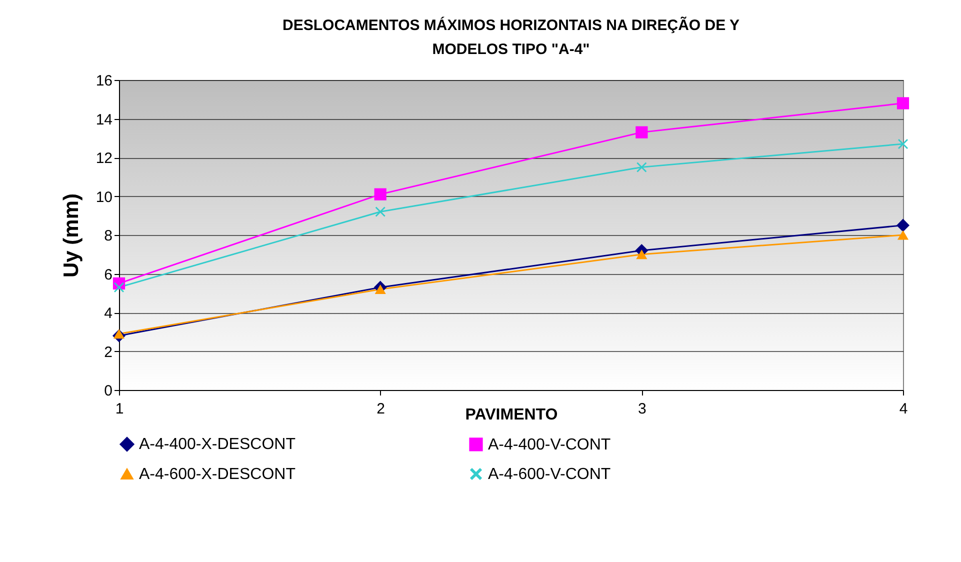 The width and height of the screenshot is (961, 562). What do you see at coordinates (511, 25) in the screenshot?
I see `text: DESLOCAMENTOS MÁXIMOS HORIZONTAIS NA DIREÇÃO DE Y` at bounding box center [511, 25].